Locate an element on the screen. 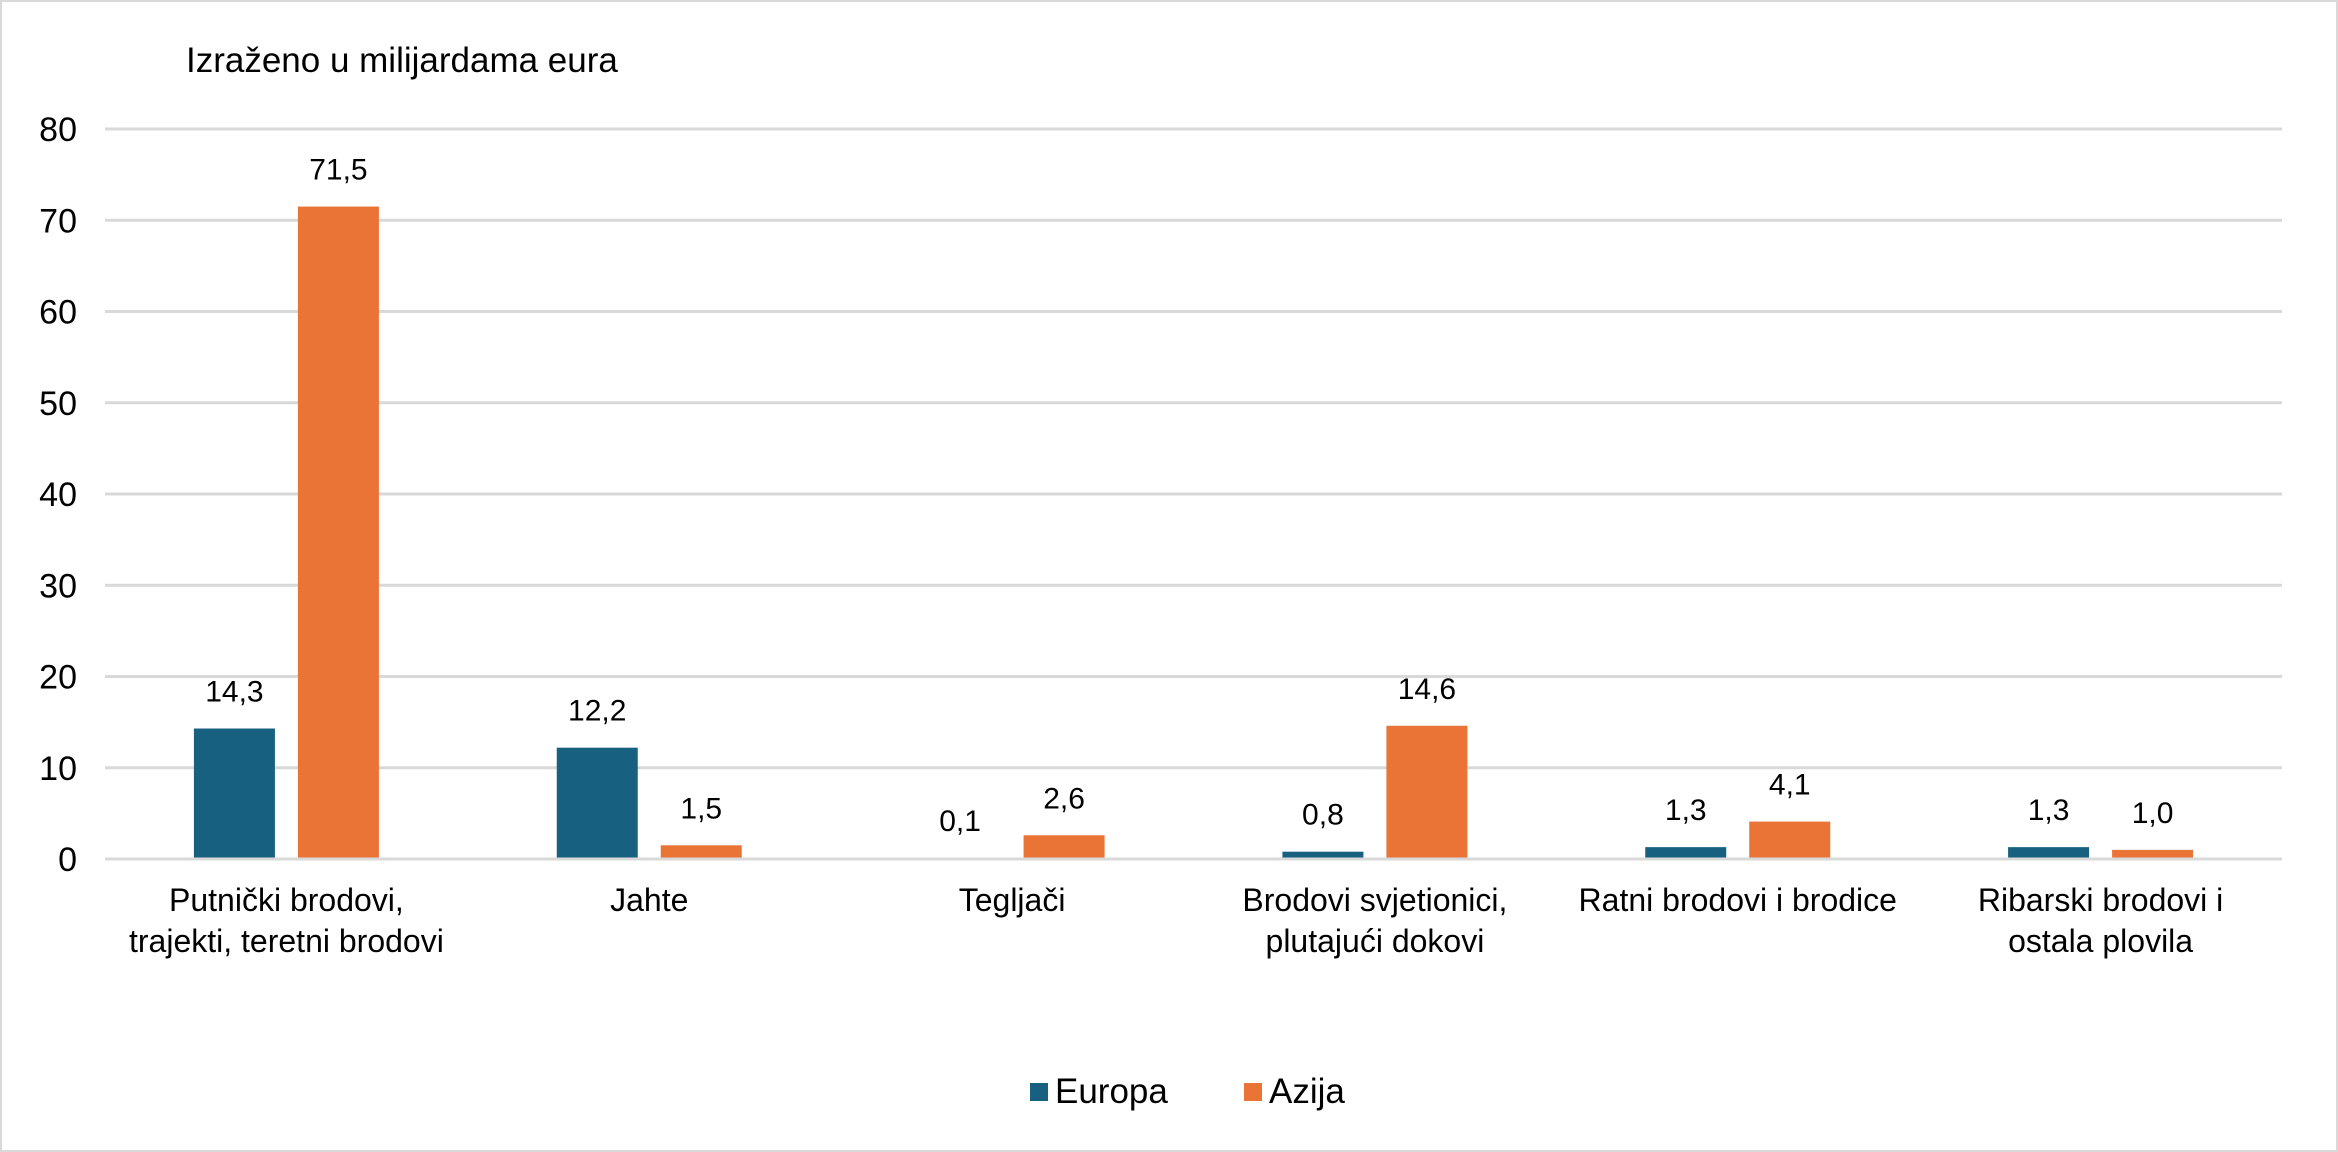 The height and width of the screenshot is (1152, 2338). data-label: 1,5 is located at coordinates (701, 808).